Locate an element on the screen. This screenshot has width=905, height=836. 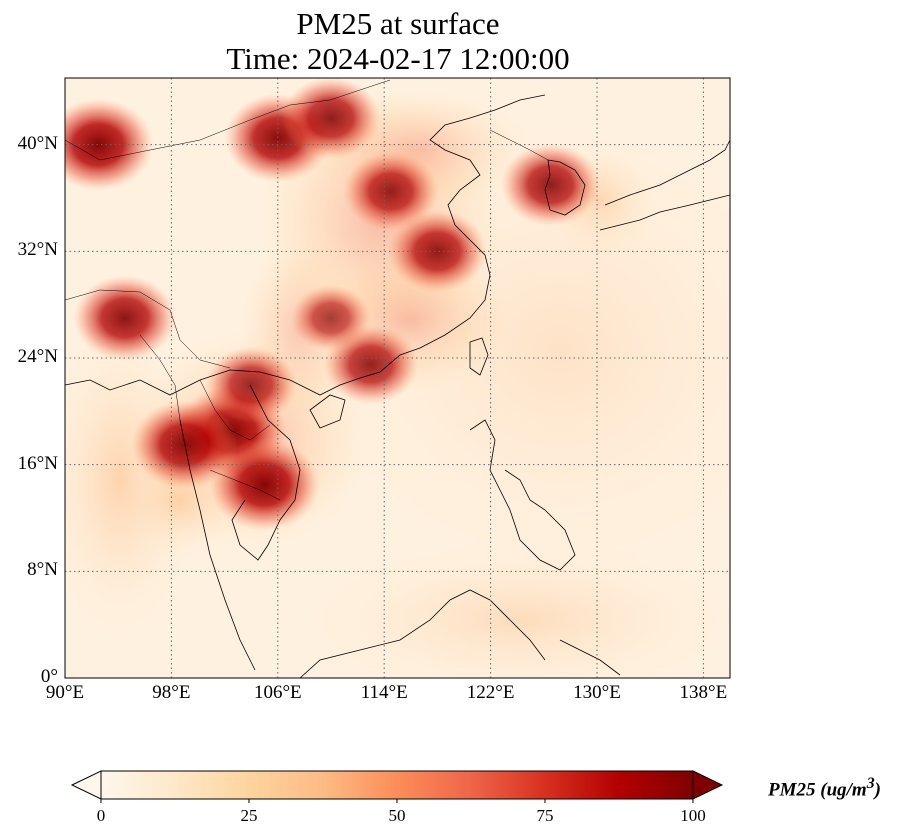
map-time: Time: 2024-02-17 12:00:00 is located at coordinates (398, 58).